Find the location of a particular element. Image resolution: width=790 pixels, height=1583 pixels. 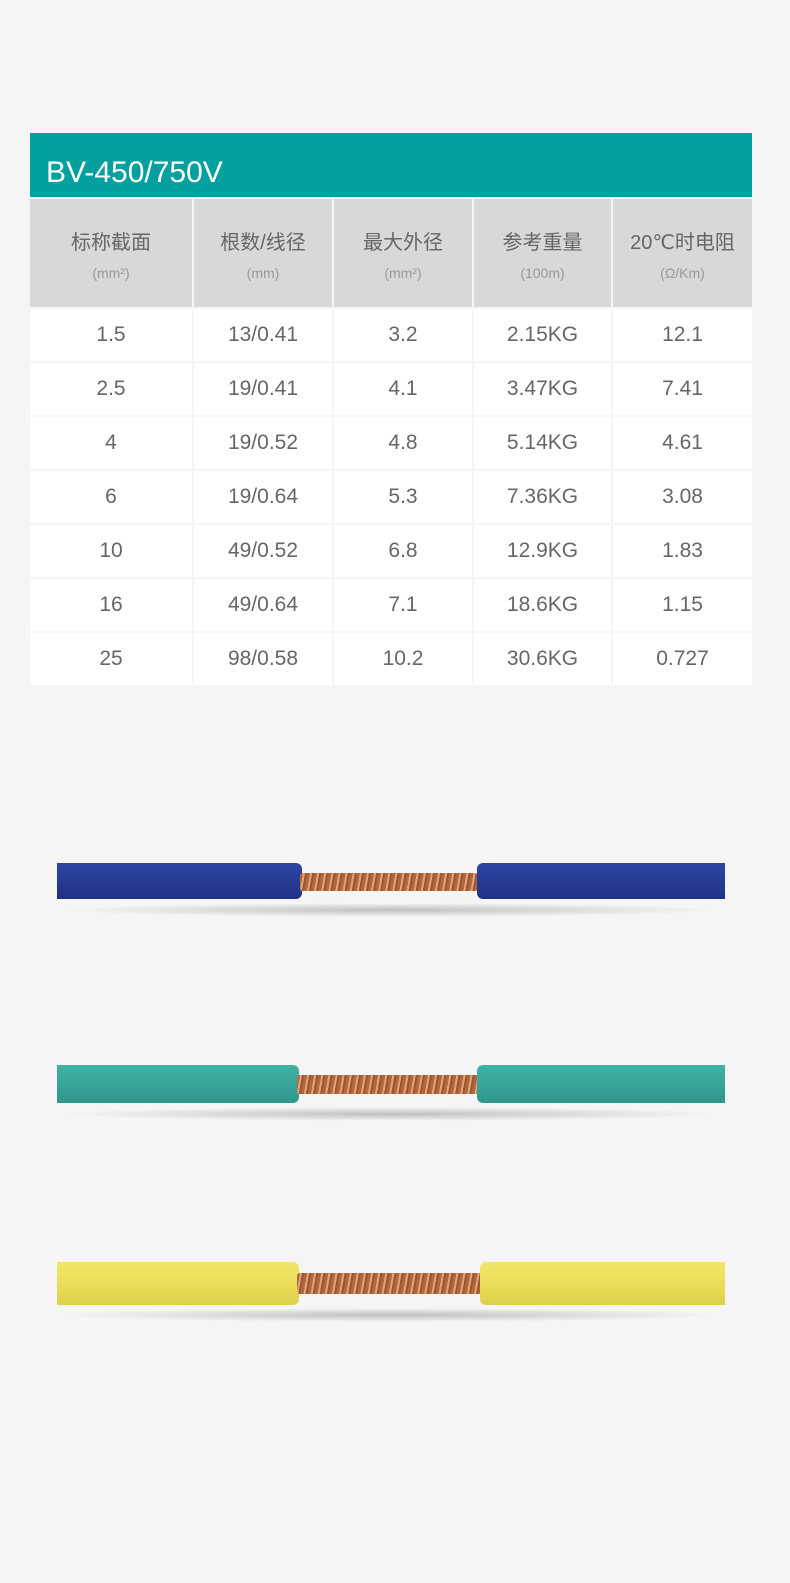

table-cell: 4 is located at coordinates (111, 443).